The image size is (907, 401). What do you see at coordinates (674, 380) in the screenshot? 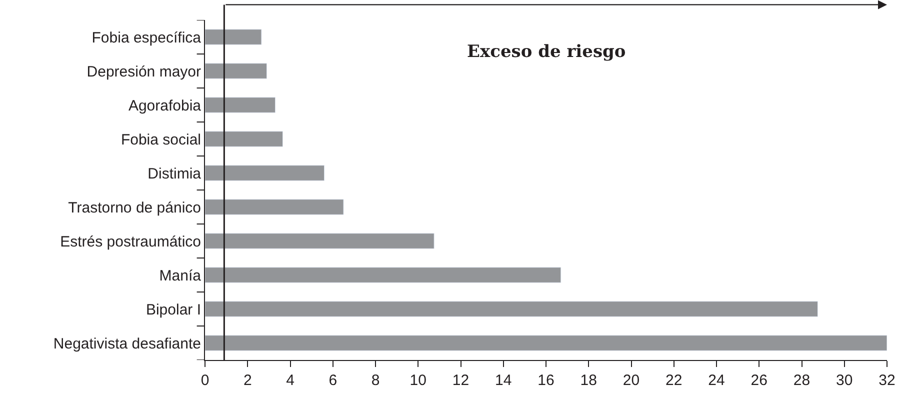
I see `x-tick-label: 22` at bounding box center [674, 380].